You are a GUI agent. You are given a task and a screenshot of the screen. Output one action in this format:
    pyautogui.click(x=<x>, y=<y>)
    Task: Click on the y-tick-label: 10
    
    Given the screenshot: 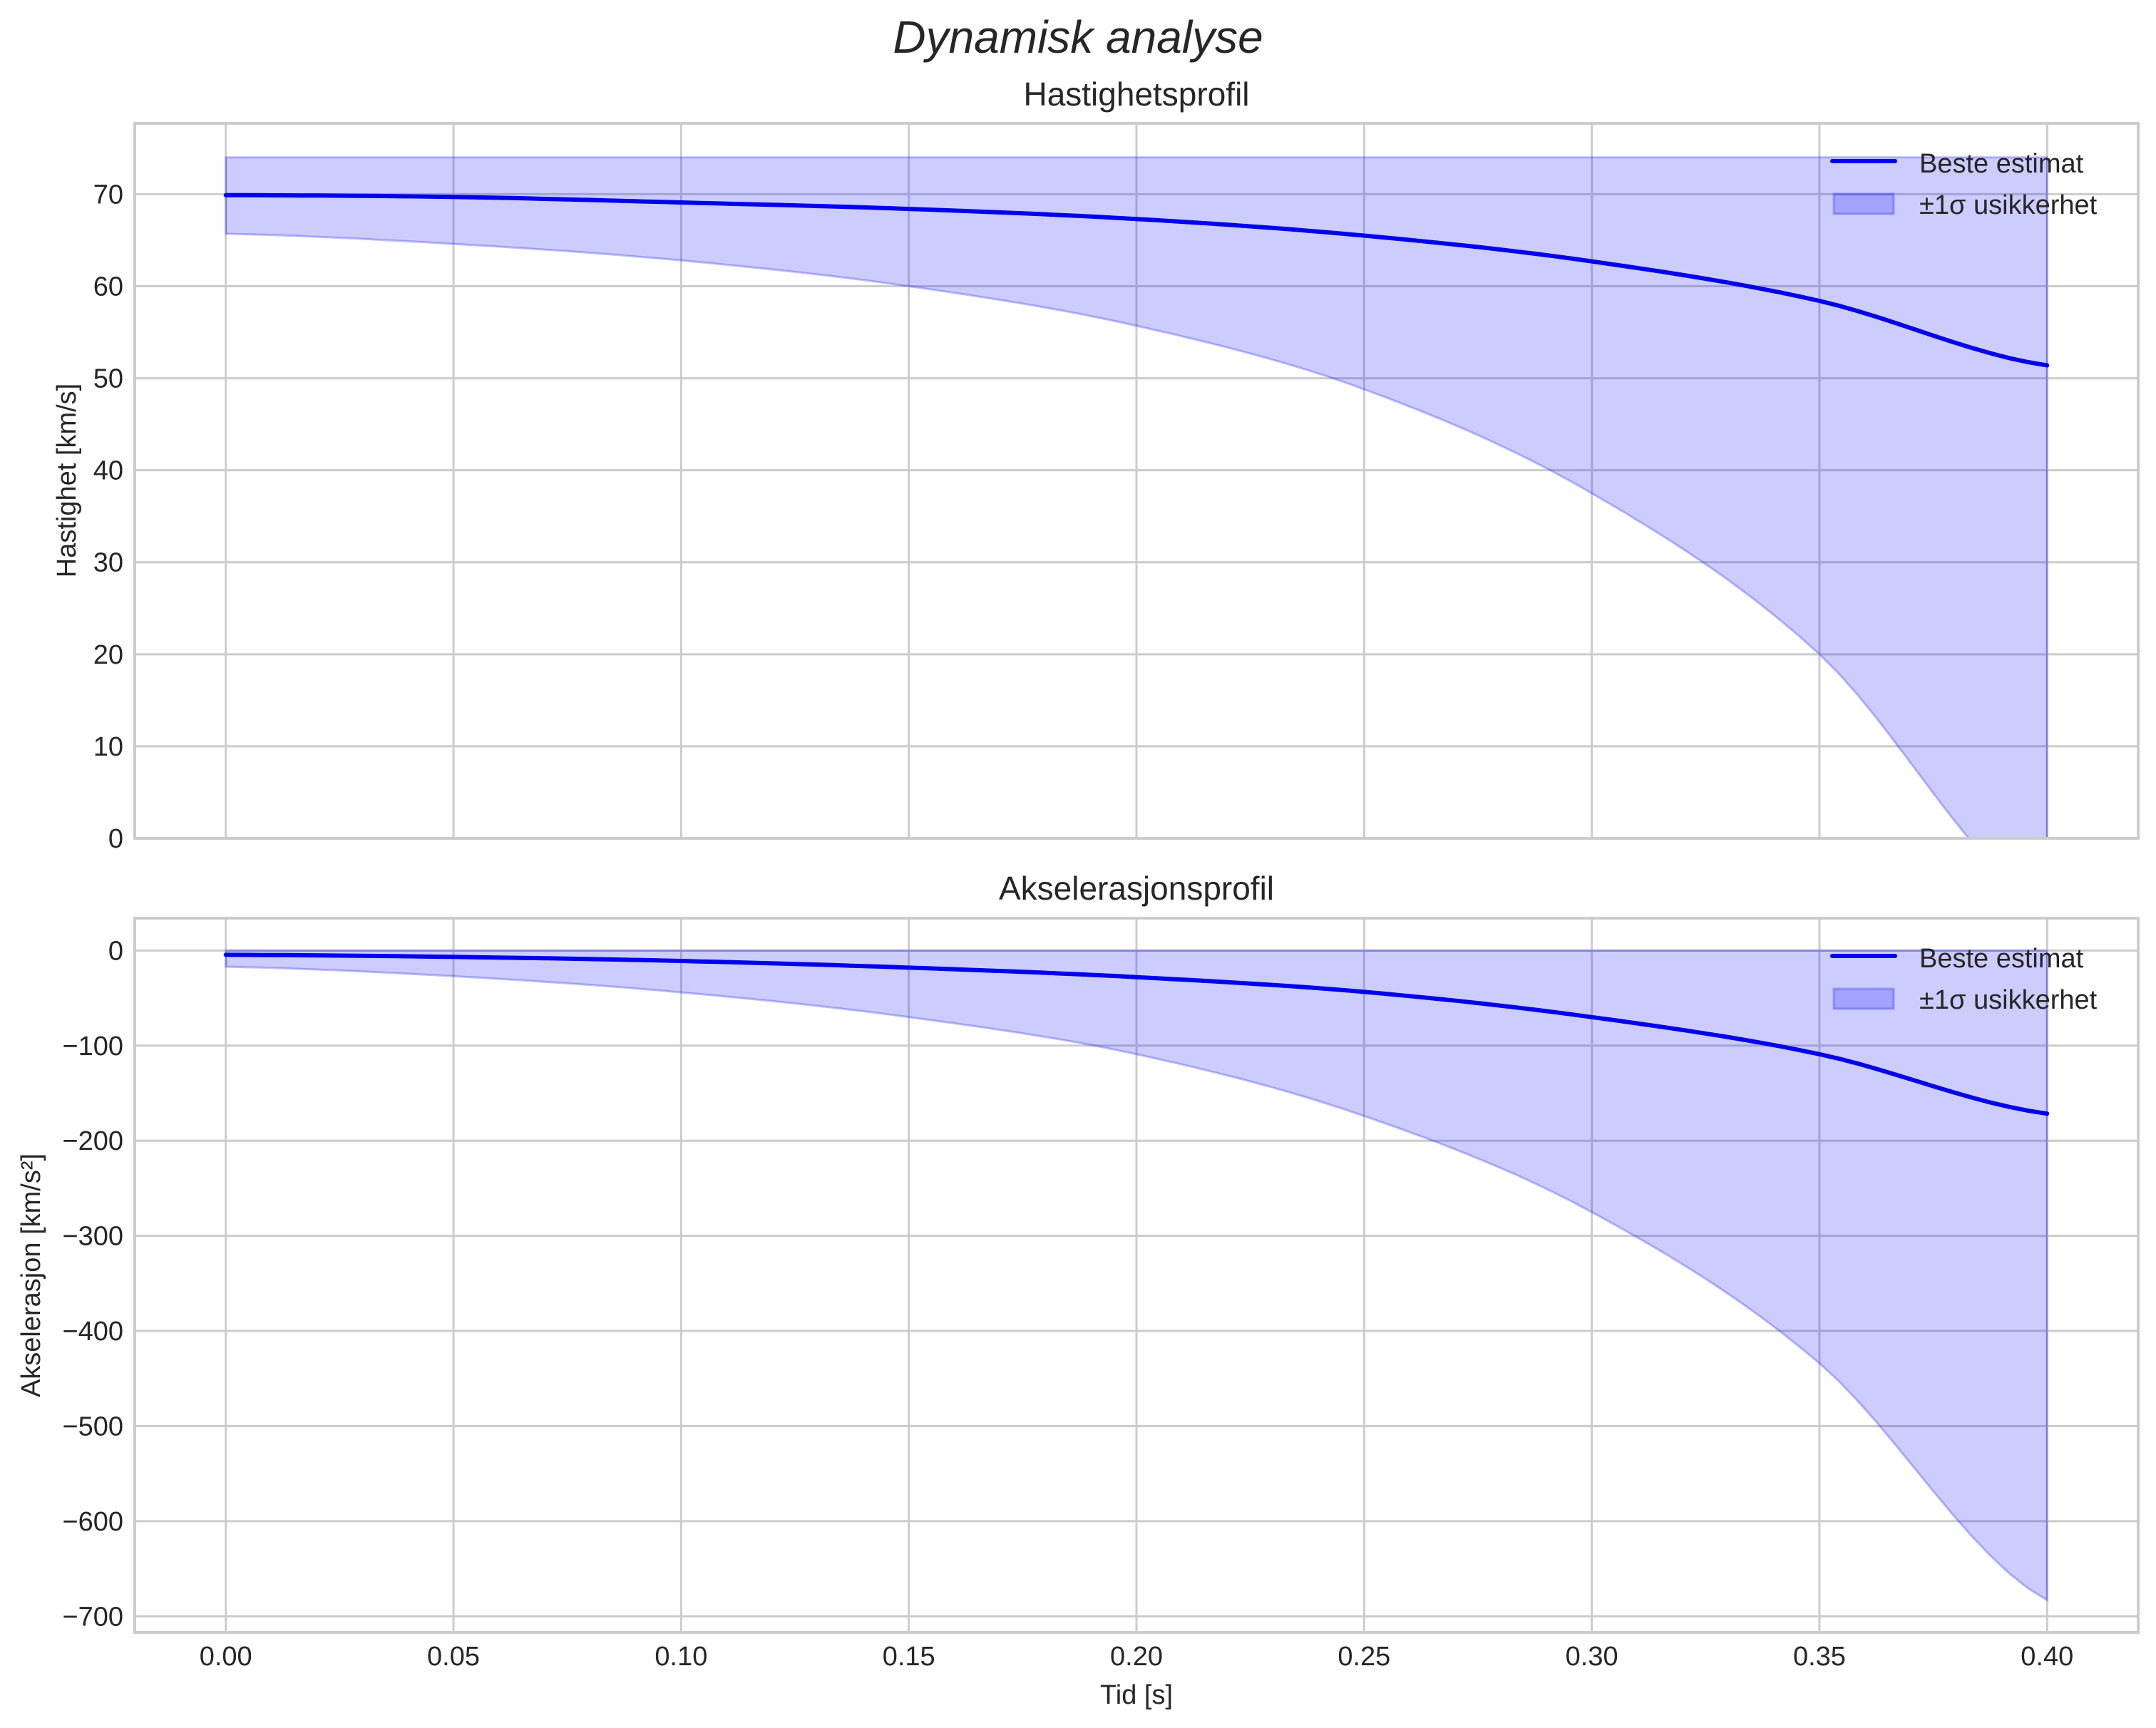 What is the action you would take?
    pyautogui.click(x=108, y=747)
    